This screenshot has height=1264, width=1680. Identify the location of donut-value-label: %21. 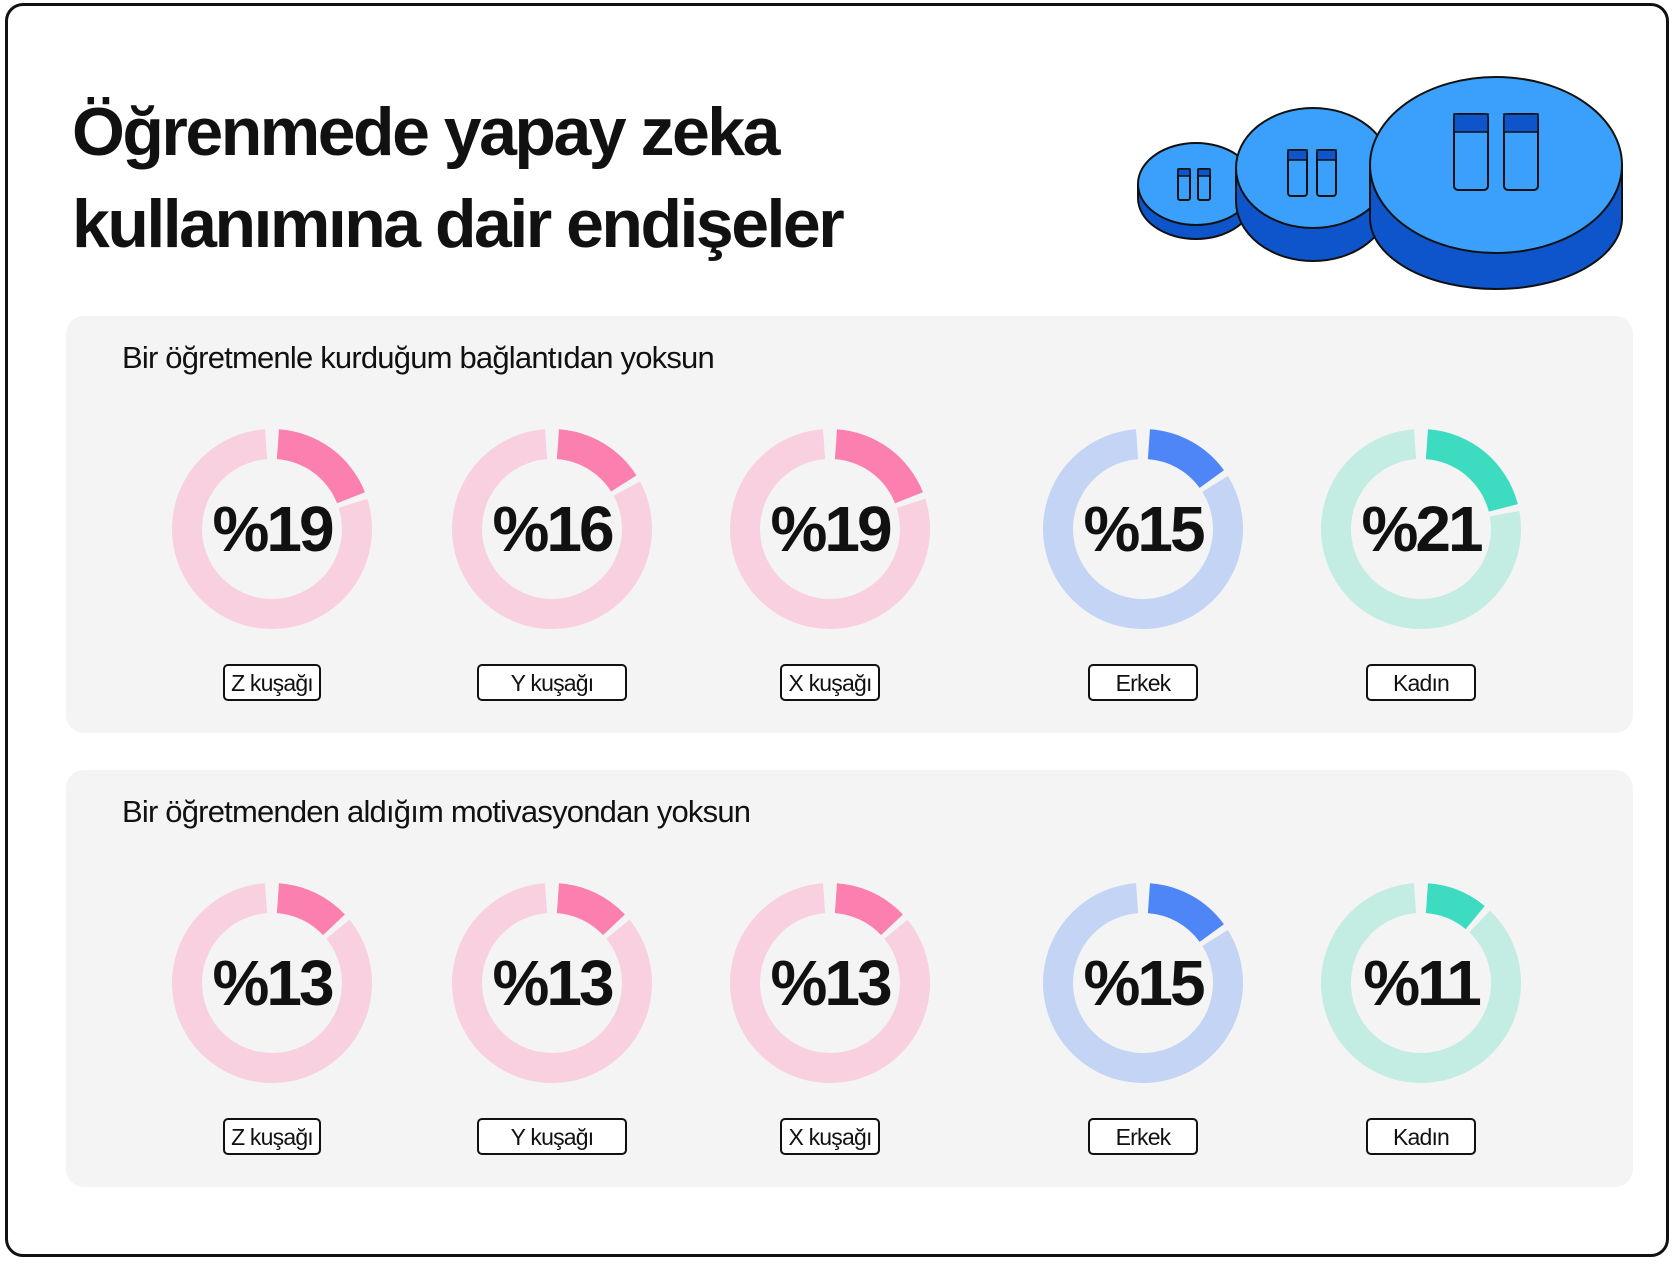
(1422, 529).